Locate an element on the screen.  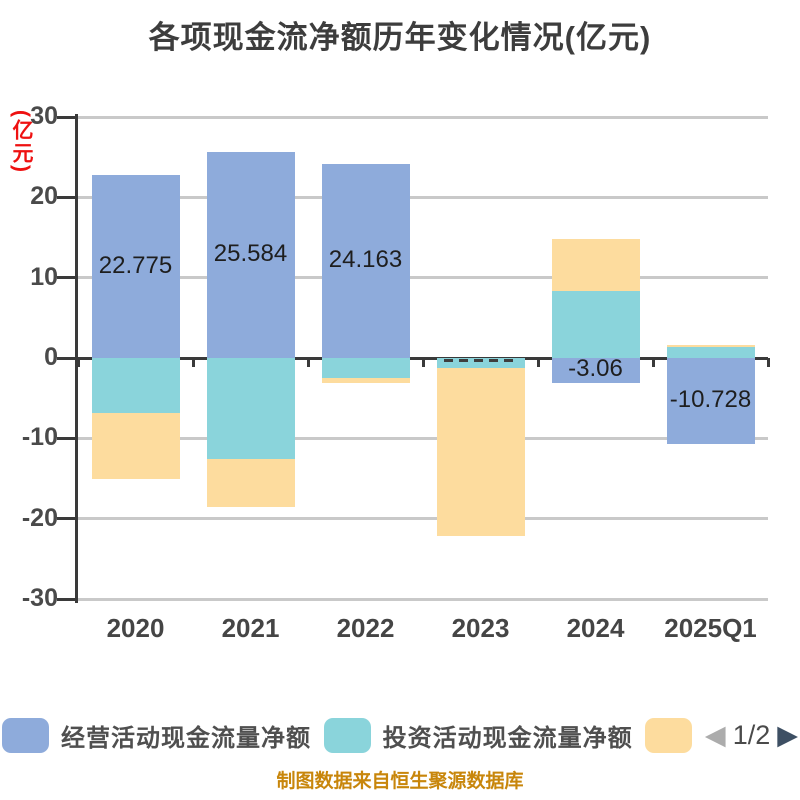
y-tick-label: 20 is located at coordinates (44, 196).